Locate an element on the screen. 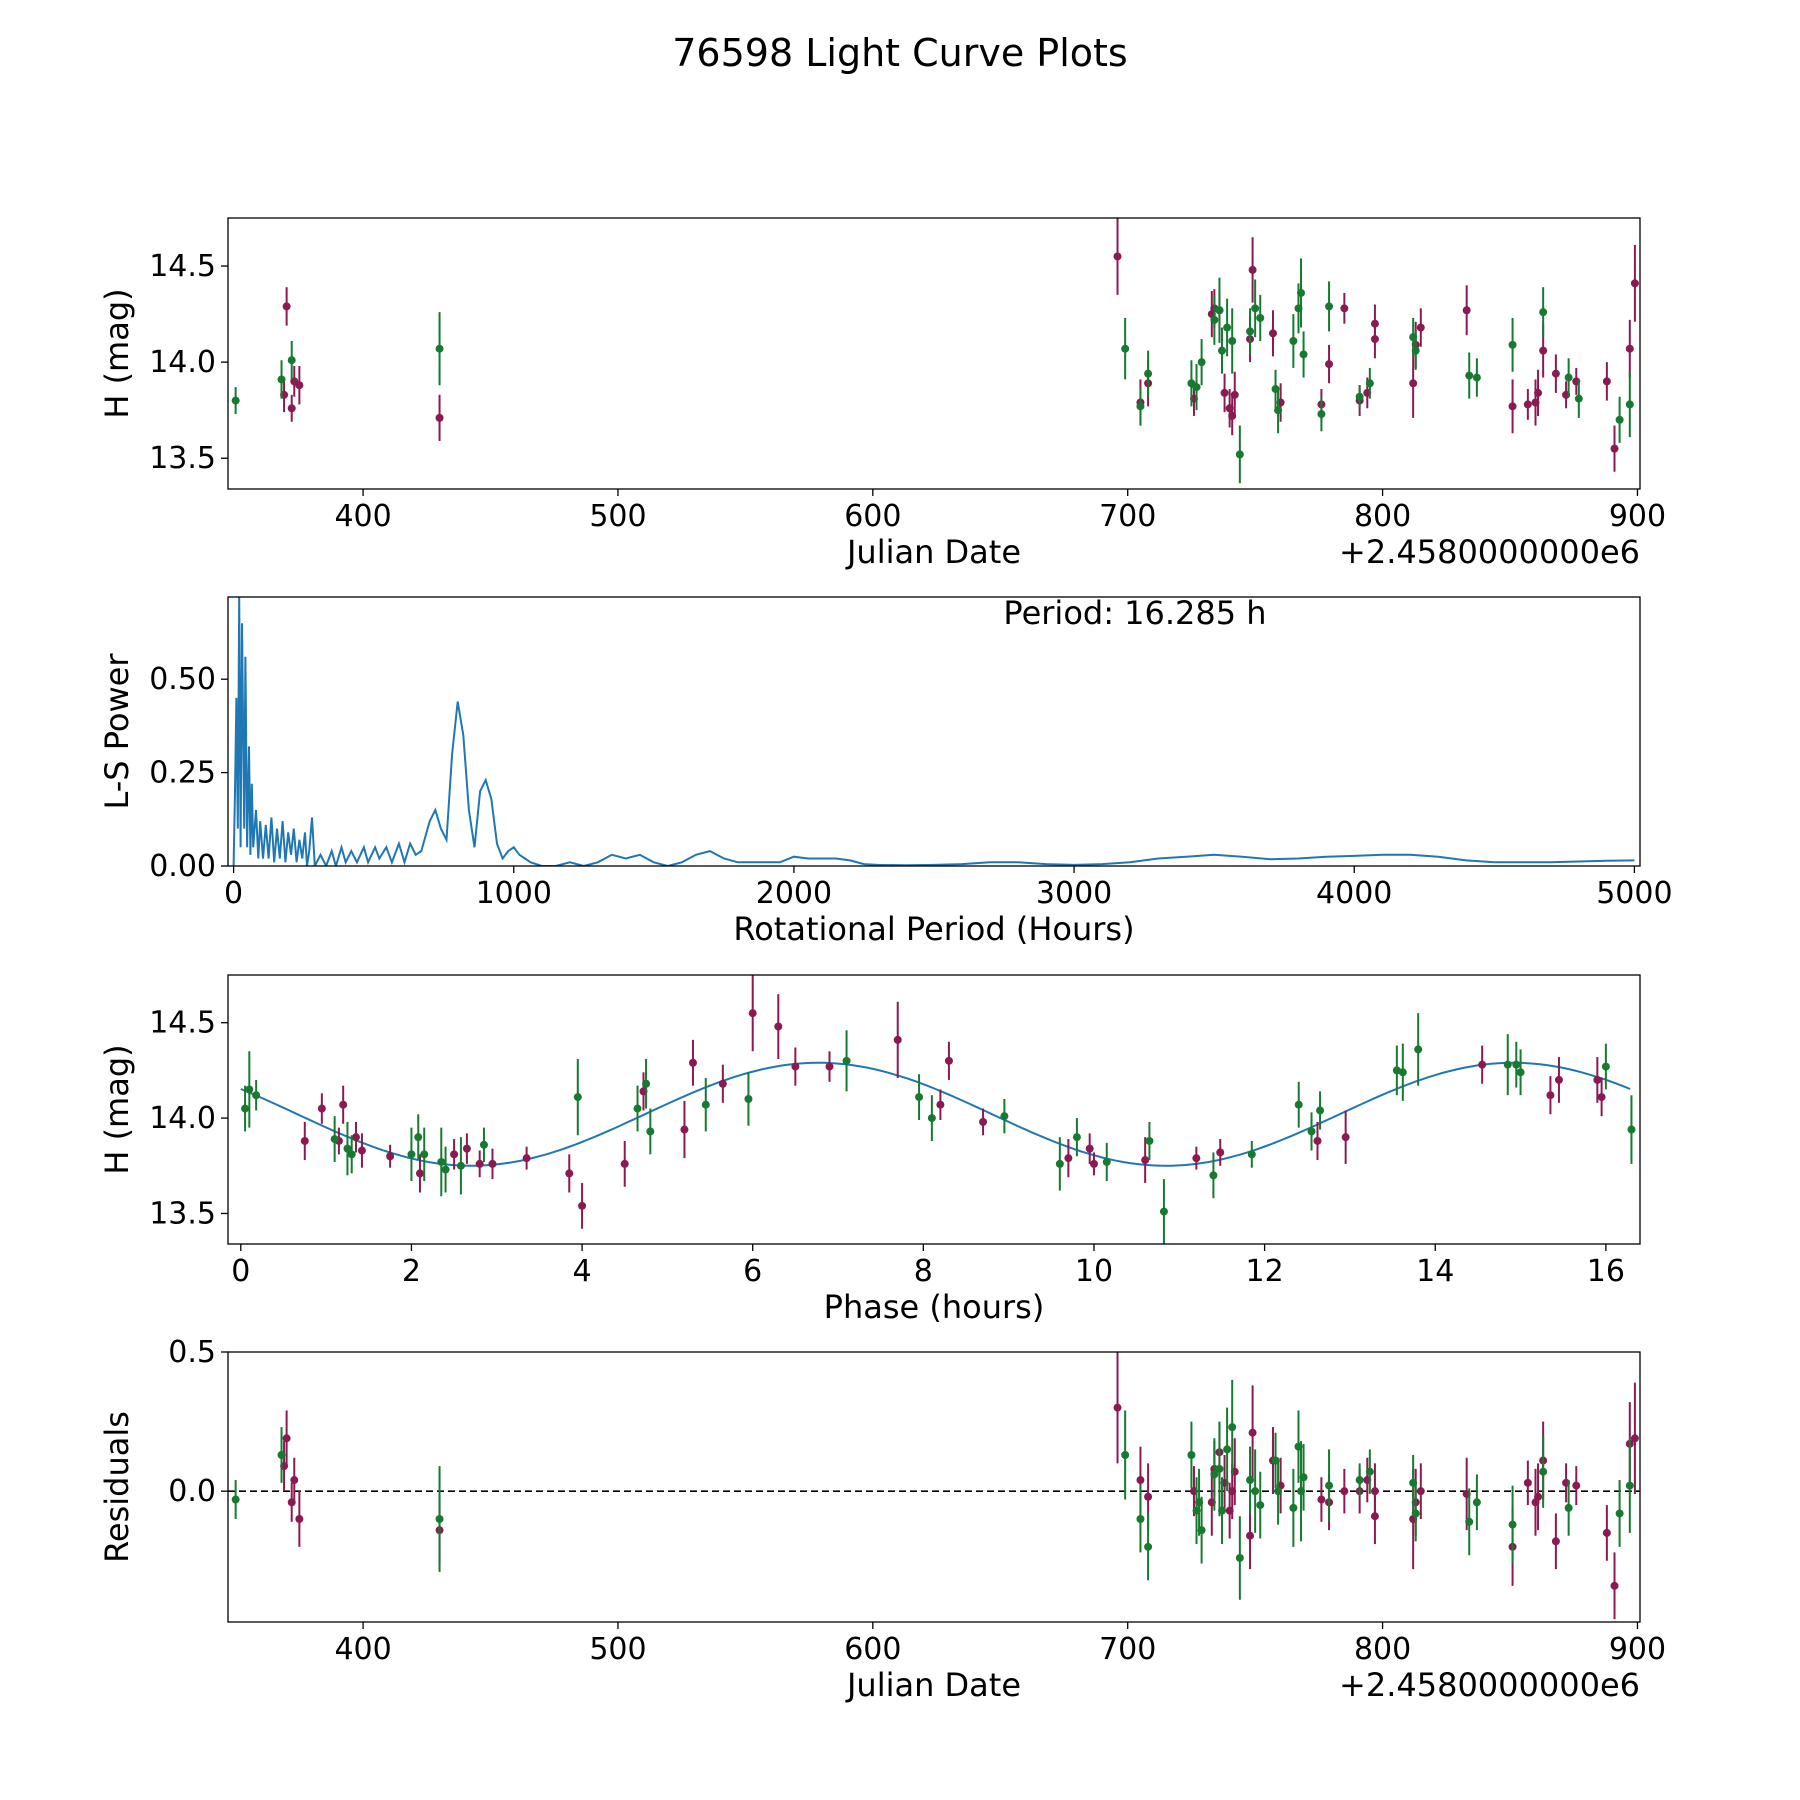 This screenshot has width=1800, height=1800. y-tick-label: 0.25 is located at coordinates (182, 773).